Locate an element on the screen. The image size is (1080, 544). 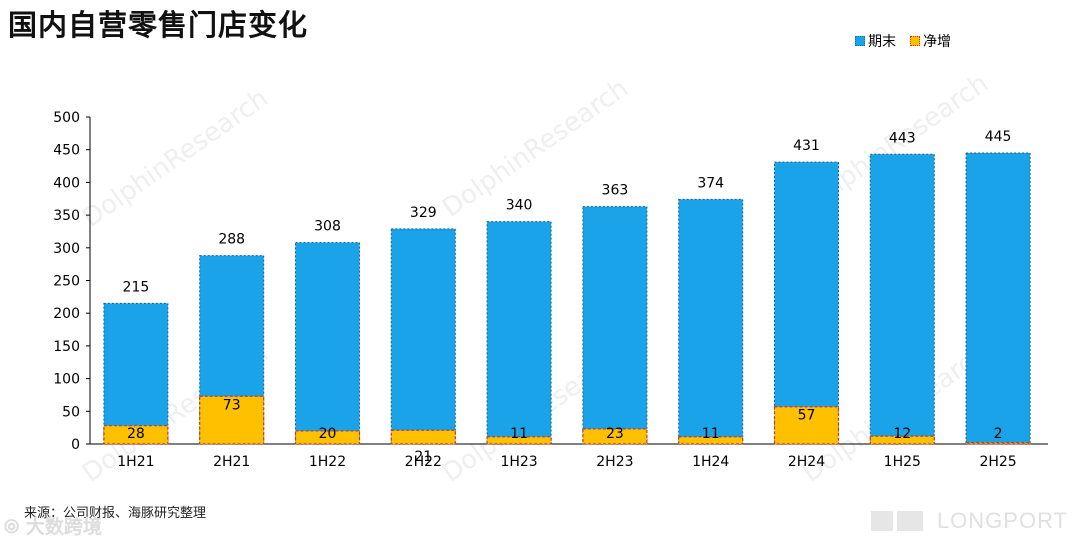
y-tick-label: 250 is located at coordinates (66, 282).